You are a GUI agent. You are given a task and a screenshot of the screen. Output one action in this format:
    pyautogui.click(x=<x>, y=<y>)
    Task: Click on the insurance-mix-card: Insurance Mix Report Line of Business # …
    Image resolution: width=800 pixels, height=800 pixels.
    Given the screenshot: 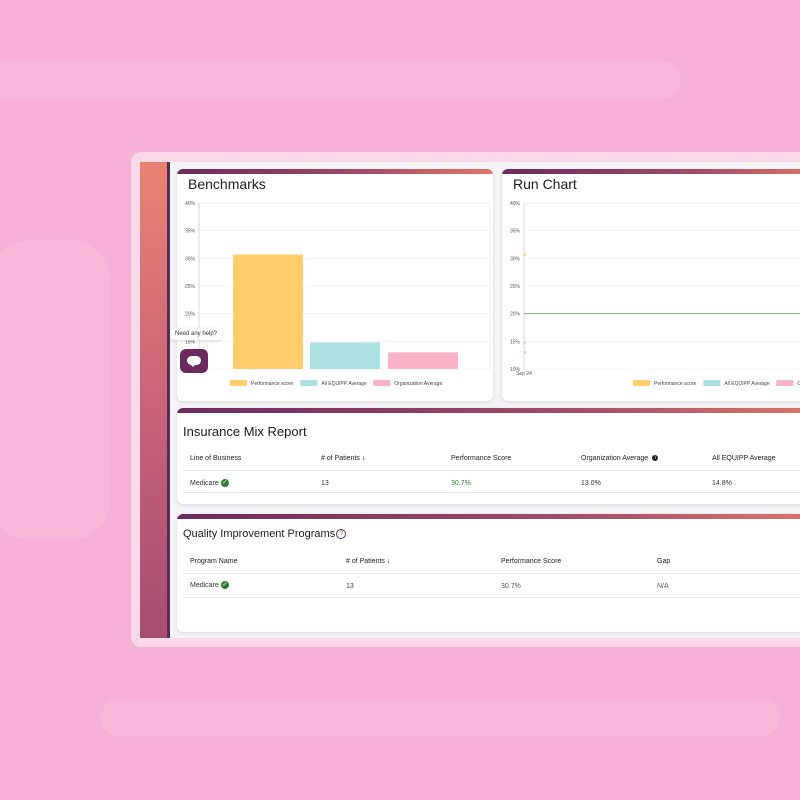 What is the action you would take?
    pyautogui.click(x=488, y=456)
    